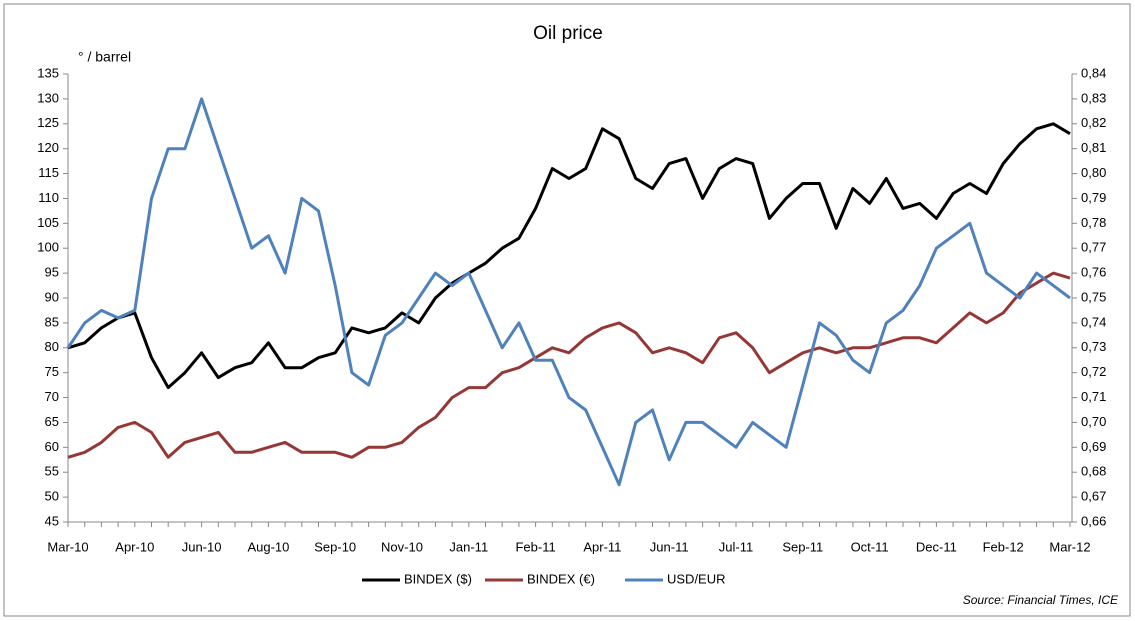 This screenshot has width=1135, height=621. What do you see at coordinates (438, 578) in the screenshot?
I see `legend-label: BINDEX ($)` at bounding box center [438, 578].